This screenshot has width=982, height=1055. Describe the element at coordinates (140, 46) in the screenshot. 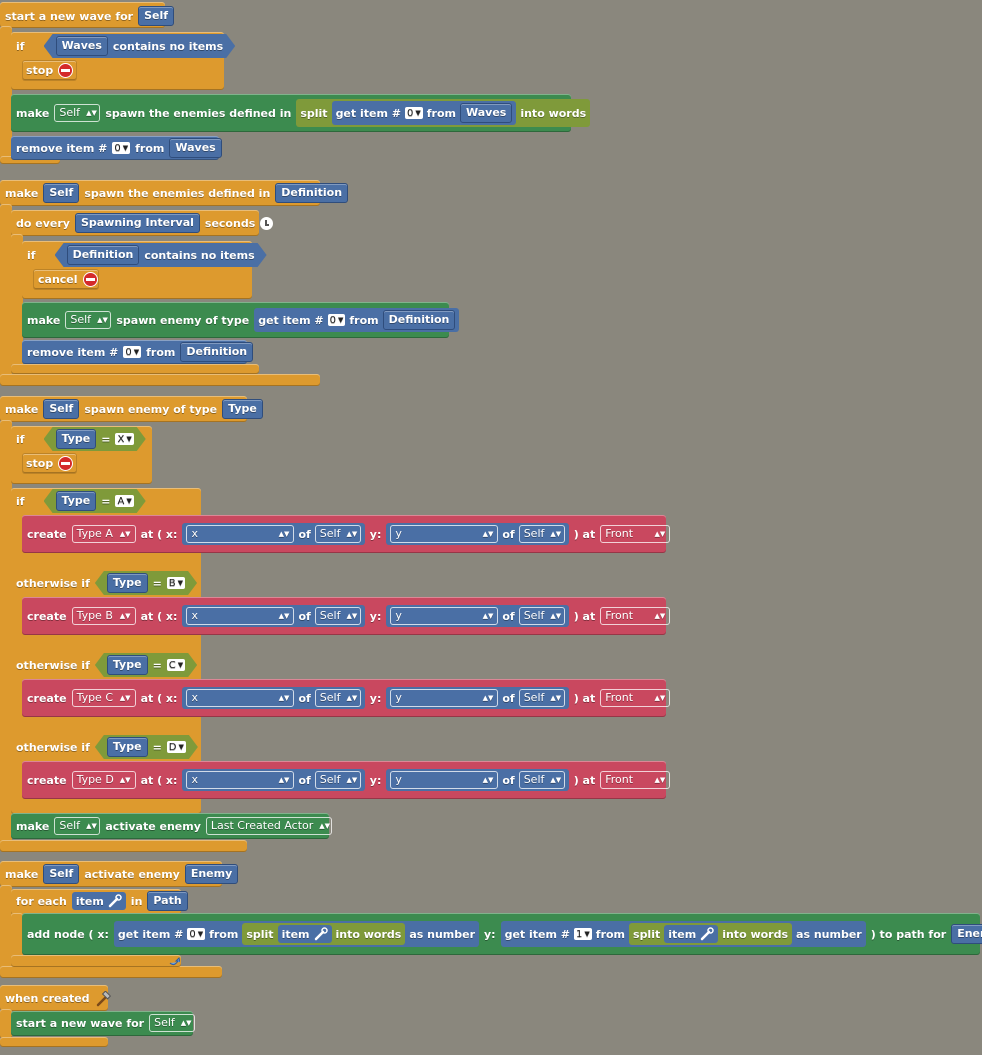

I see `contains-no-items-condition: Waves contains no items` at that location.